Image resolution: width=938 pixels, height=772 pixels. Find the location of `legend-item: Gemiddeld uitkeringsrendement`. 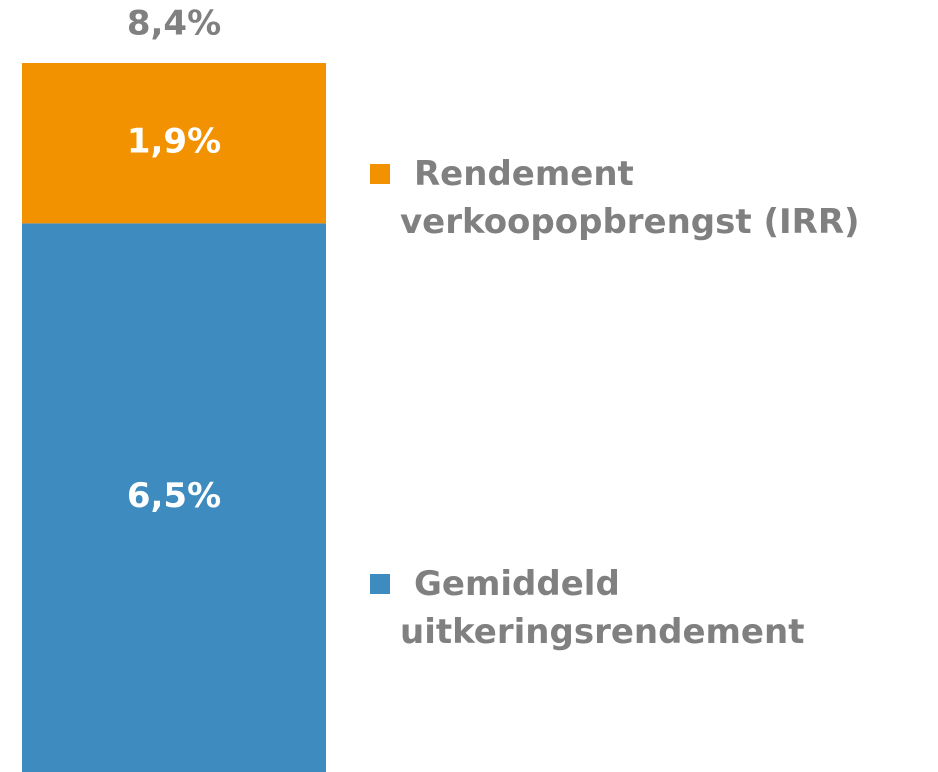

legend-item: Gemiddeld uitkeringsrendement is located at coordinates (650, 608).